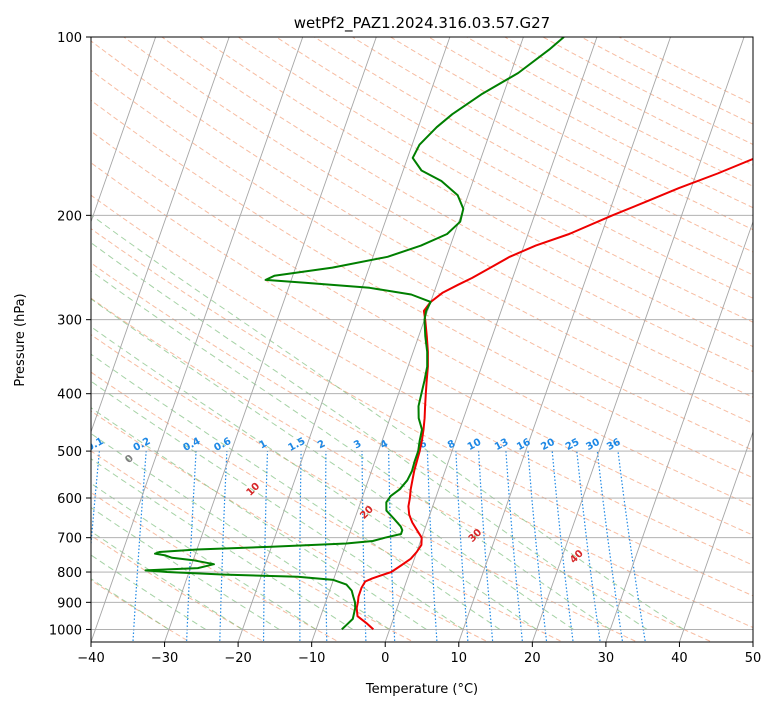 The width and height of the screenshot is (775, 708). Describe the element at coordinates (69, 321) in the screenshot. I see `y-tick-label: 300` at that location.